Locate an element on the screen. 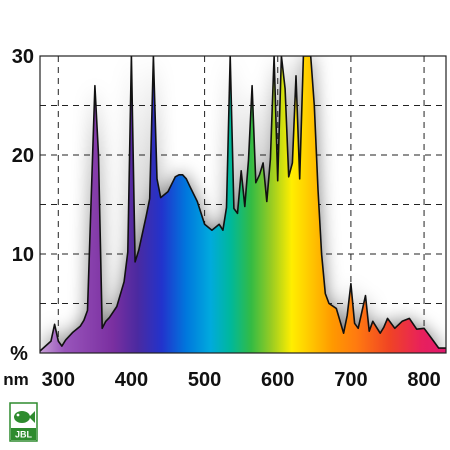 This screenshot has width=450, height=450. y-tick-labels: 10 20 30 is located at coordinates (23, 156).